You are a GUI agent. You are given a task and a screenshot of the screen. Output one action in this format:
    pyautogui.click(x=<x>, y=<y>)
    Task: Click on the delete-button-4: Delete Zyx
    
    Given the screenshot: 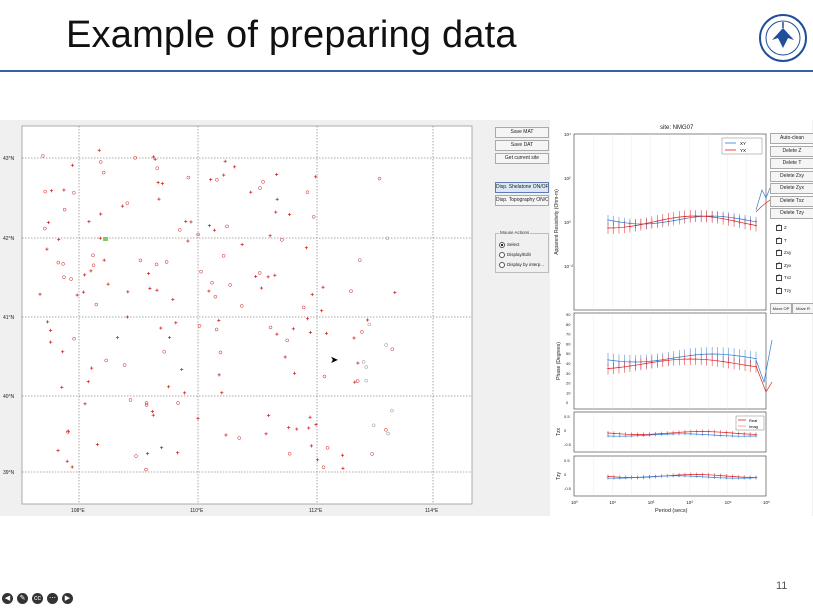 What is the action you would take?
    pyautogui.click(x=791, y=188)
    